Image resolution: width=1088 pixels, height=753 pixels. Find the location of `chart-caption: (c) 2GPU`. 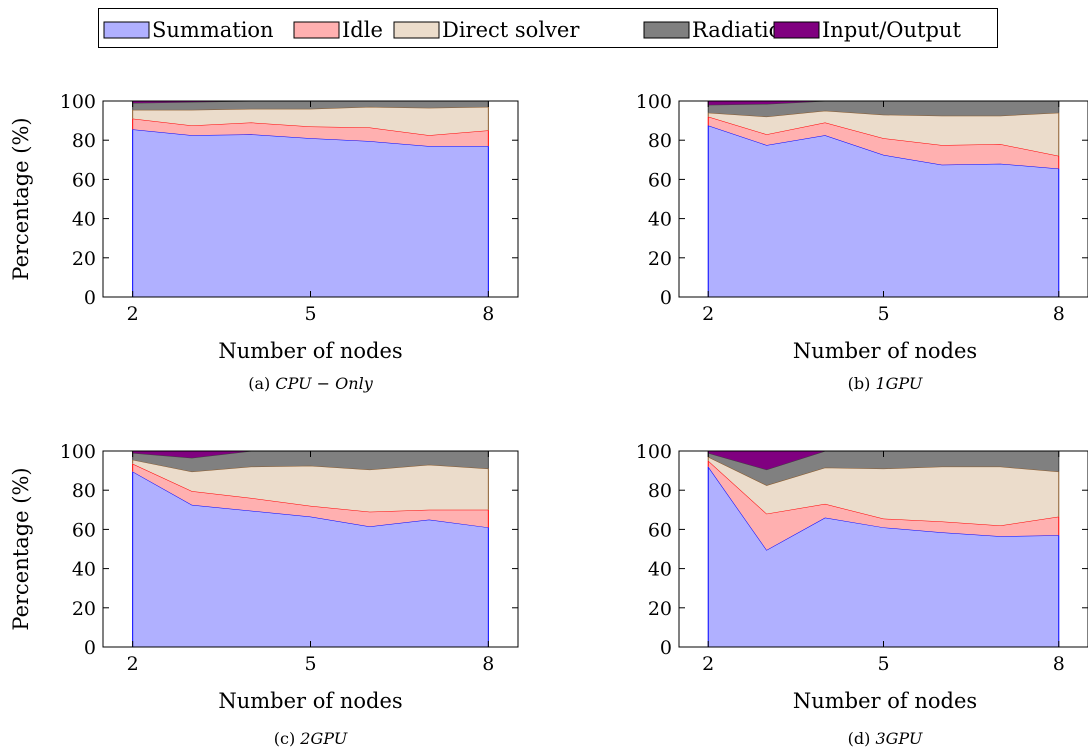

chart-caption: (c) 2GPU is located at coordinates (311, 738).